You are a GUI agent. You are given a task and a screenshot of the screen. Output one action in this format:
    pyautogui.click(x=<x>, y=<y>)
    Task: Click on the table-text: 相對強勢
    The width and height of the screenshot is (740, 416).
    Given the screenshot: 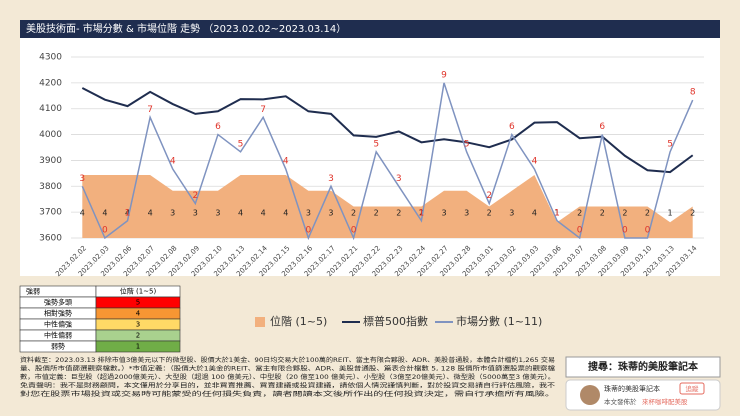 What is the action you would take?
    pyautogui.click(x=58, y=313)
    